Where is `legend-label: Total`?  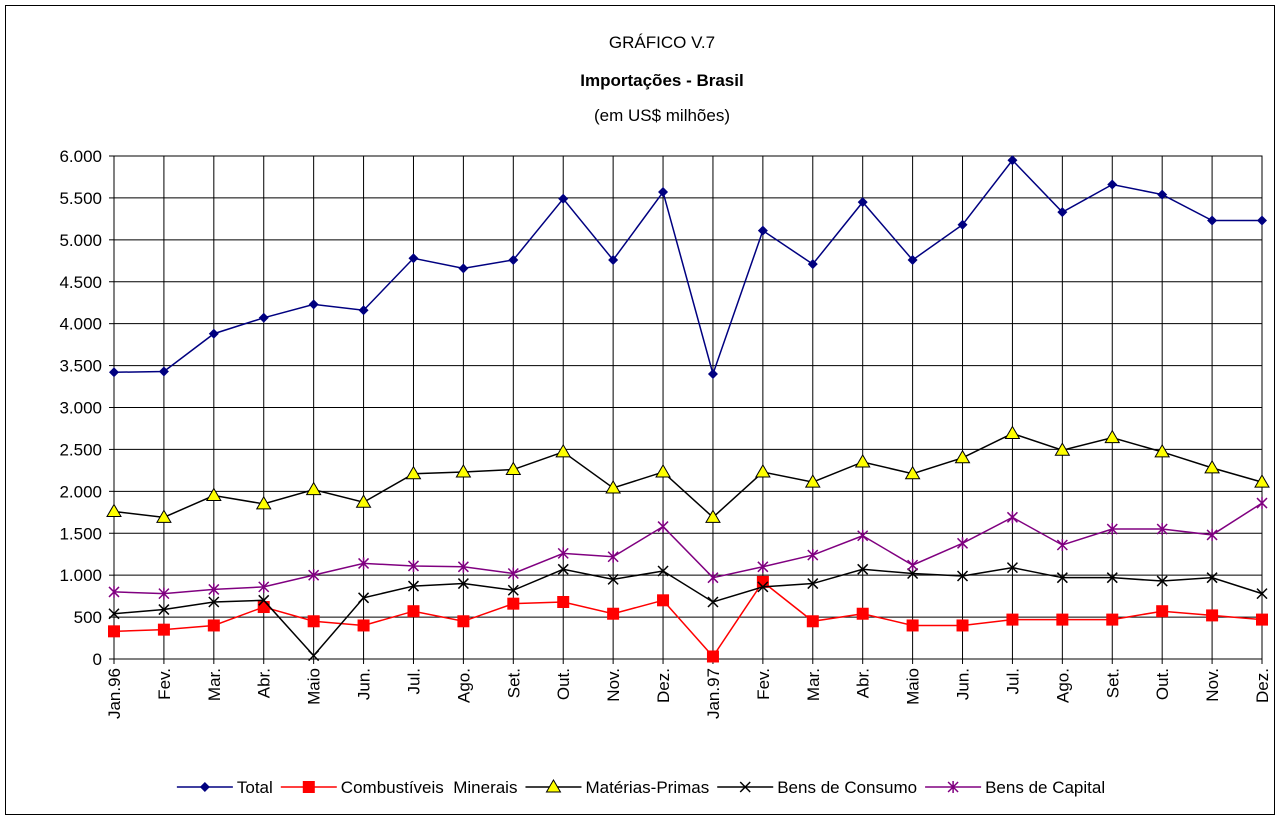 legend-label: Total is located at coordinates (255, 787).